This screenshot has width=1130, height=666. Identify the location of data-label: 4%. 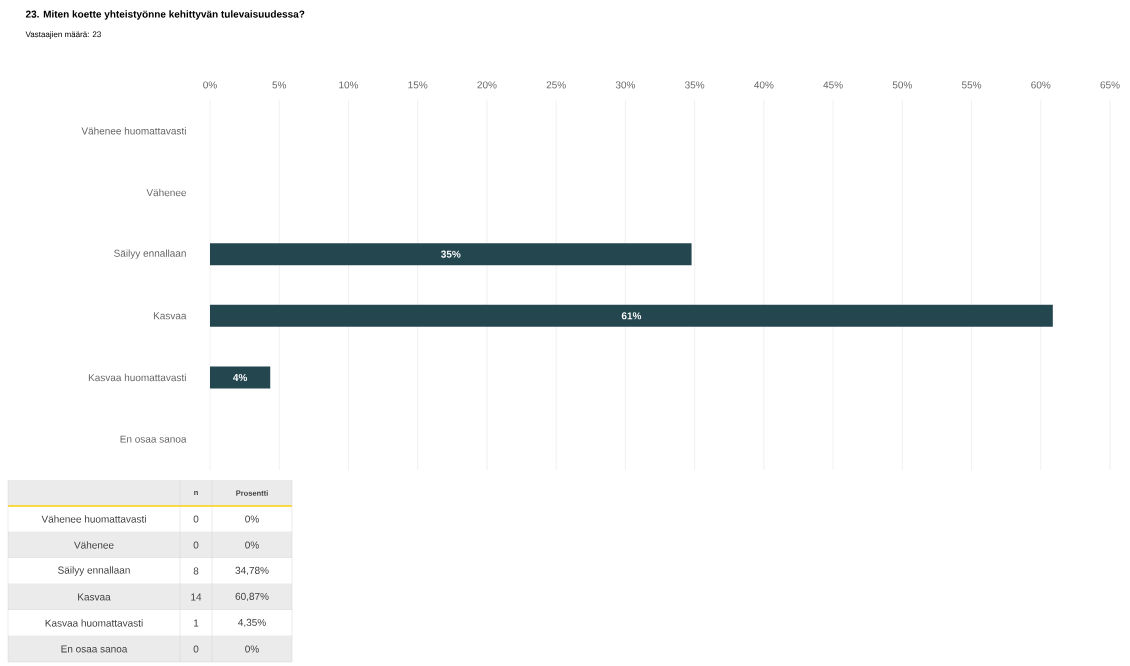
(240, 377).